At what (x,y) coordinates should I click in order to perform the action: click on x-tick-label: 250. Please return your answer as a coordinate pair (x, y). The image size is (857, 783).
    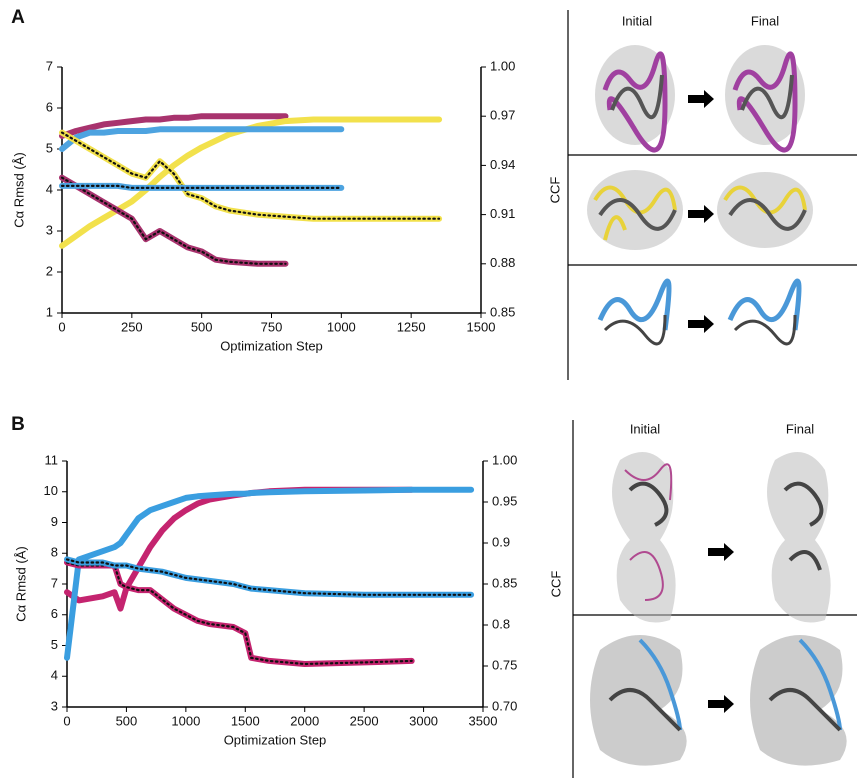
    Looking at the image, I should click on (132, 326).